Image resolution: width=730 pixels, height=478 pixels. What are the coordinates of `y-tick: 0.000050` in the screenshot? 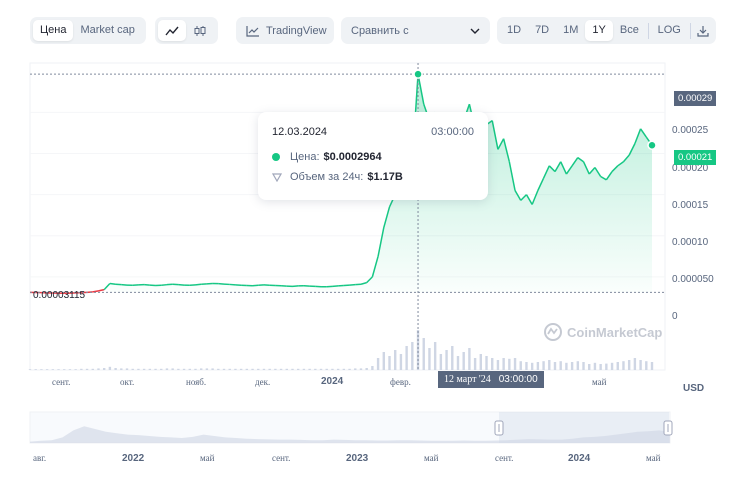 It's located at (693, 279).